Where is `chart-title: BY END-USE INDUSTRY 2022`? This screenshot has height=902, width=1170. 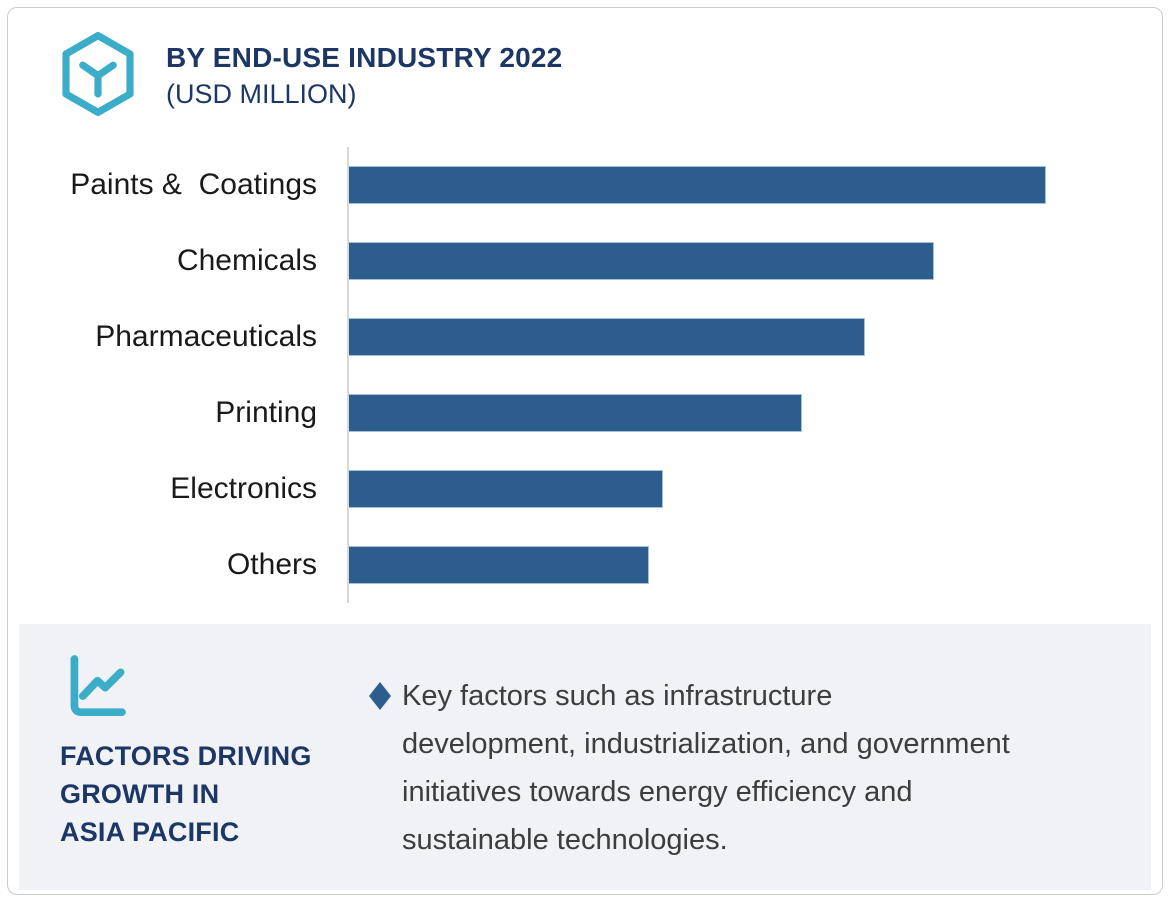 chart-title: BY END-USE INDUSTRY 2022 is located at coordinates (364, 57).